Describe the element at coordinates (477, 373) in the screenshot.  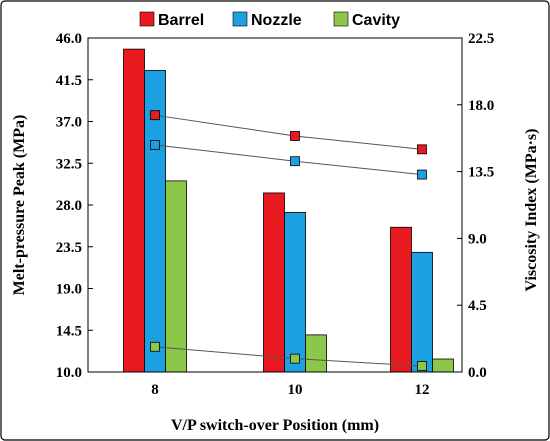
I see `y-right-tick-label: 0.0` at that location.